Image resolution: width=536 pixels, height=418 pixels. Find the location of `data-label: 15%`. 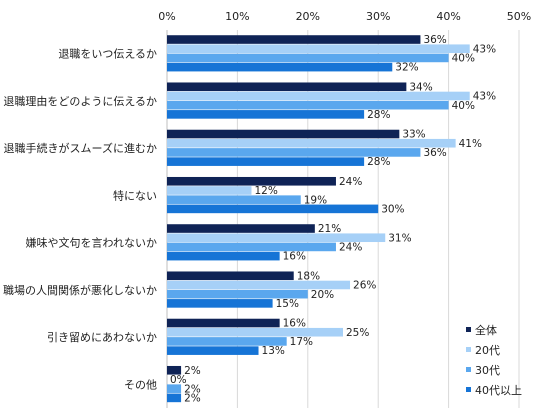

data-label: 15% is located at coordinates (287, 304).